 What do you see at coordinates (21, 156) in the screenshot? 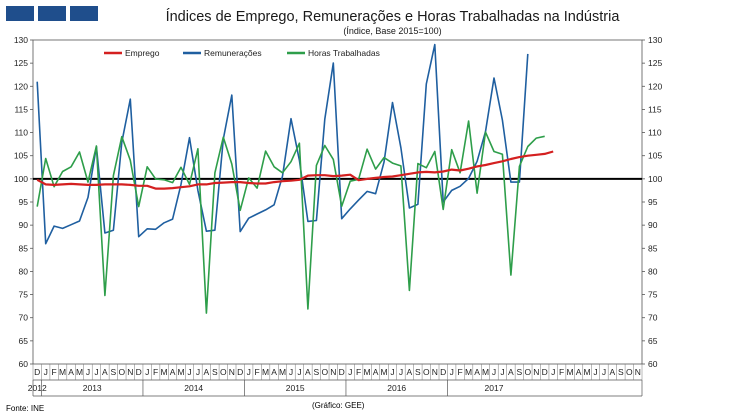
I see `y-tick-label-left: 105` at bounding box center [21, 156].